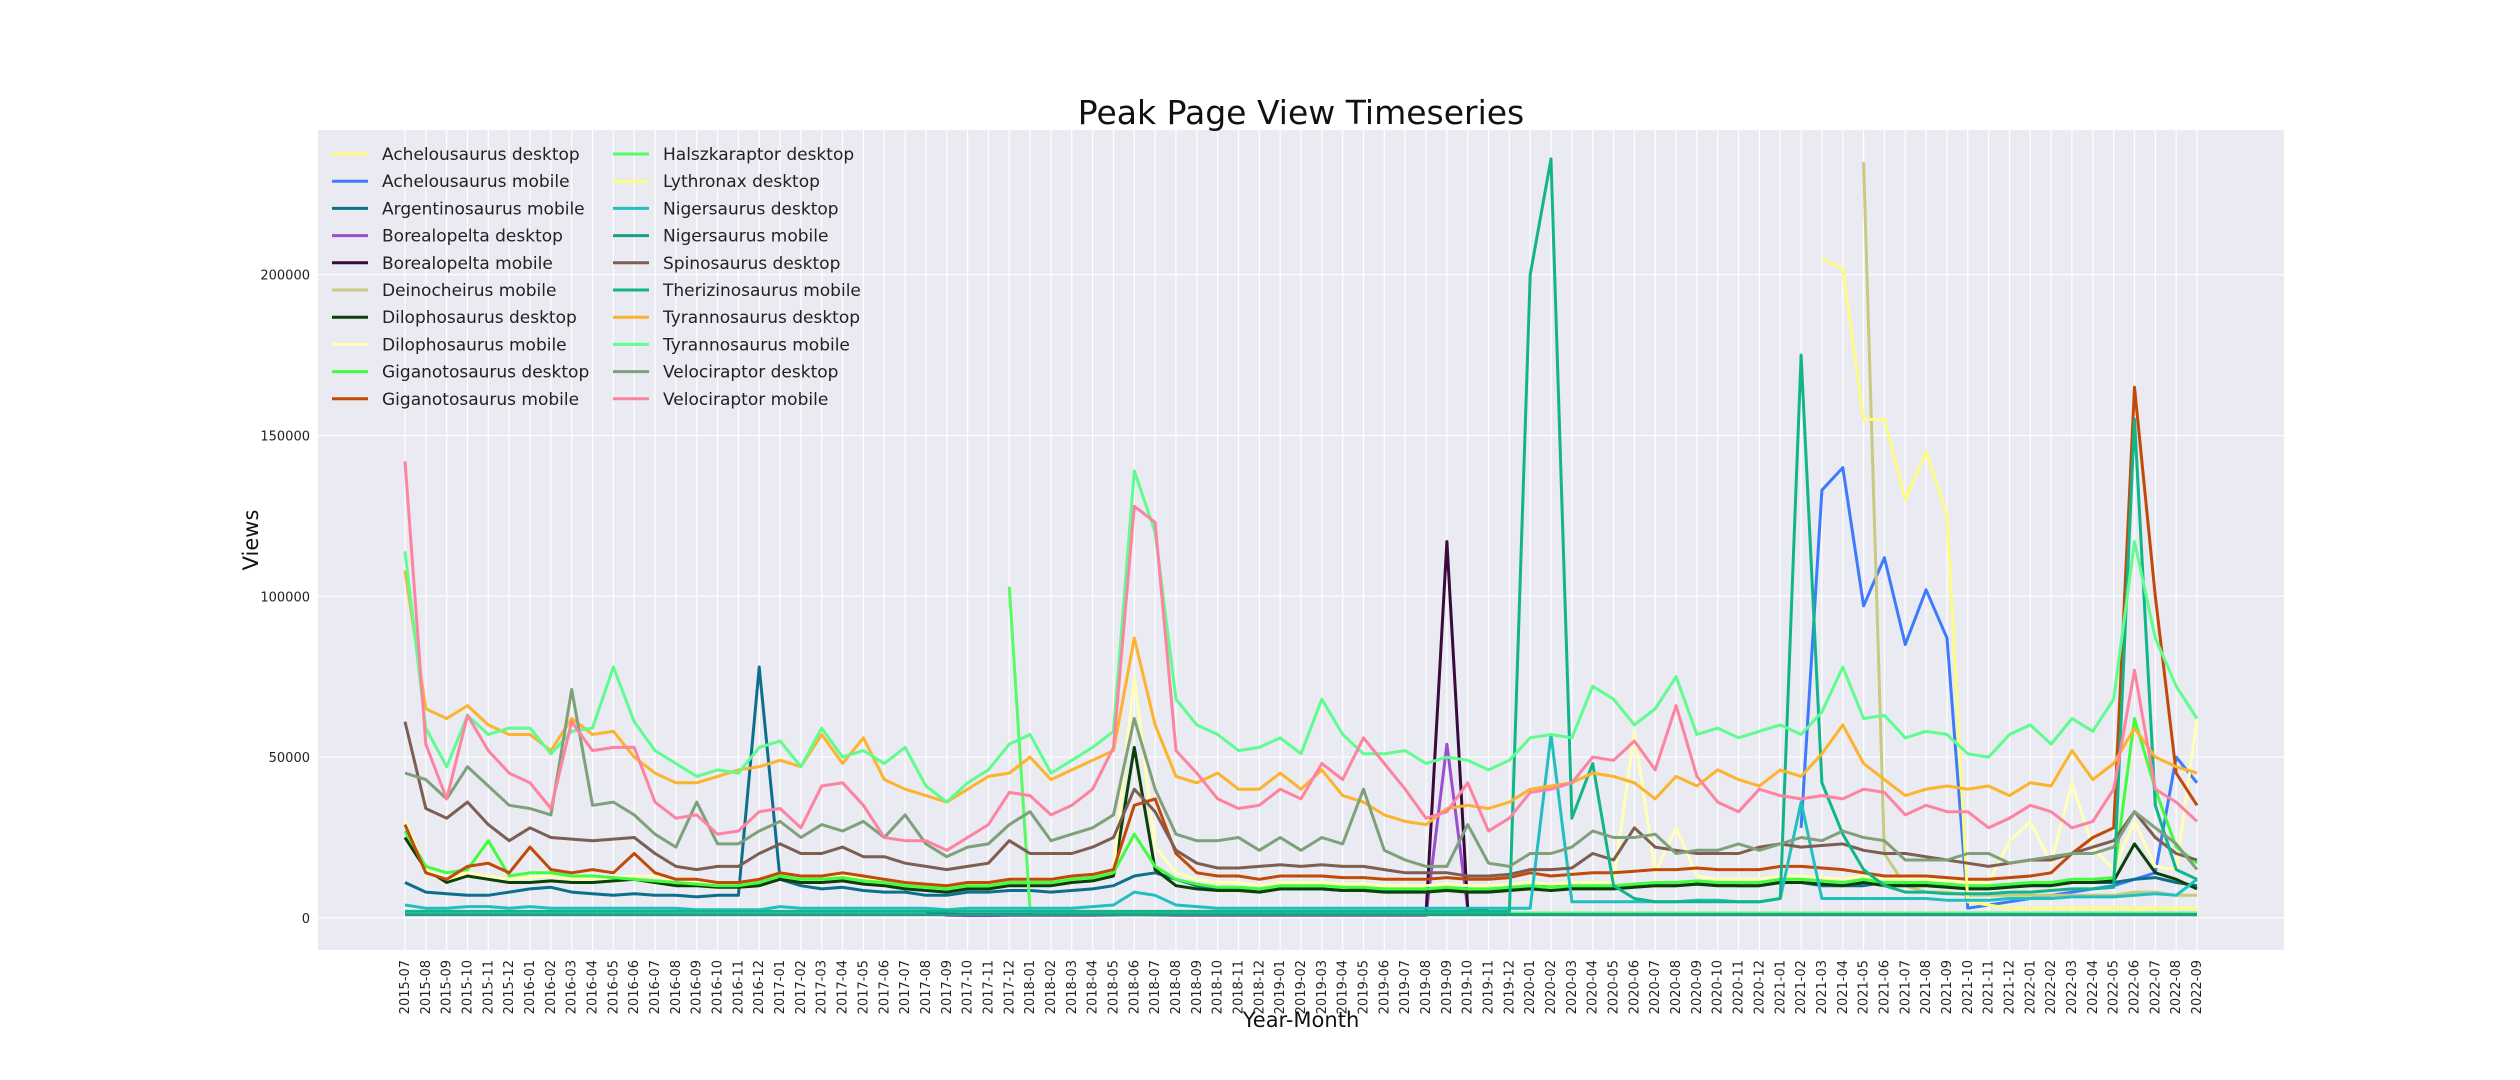  What do you see at coordinates (884, 987) in the screenshot?
I see `x-tick-label: 2017-06` at bounding box center [884, 987].